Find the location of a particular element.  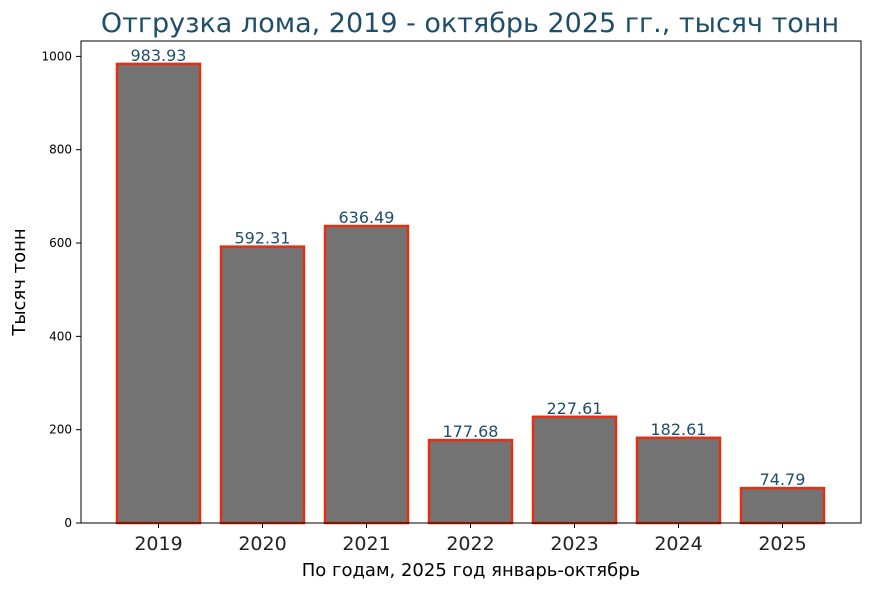

data-label: 74.79 is located at coordinates (783, 479).